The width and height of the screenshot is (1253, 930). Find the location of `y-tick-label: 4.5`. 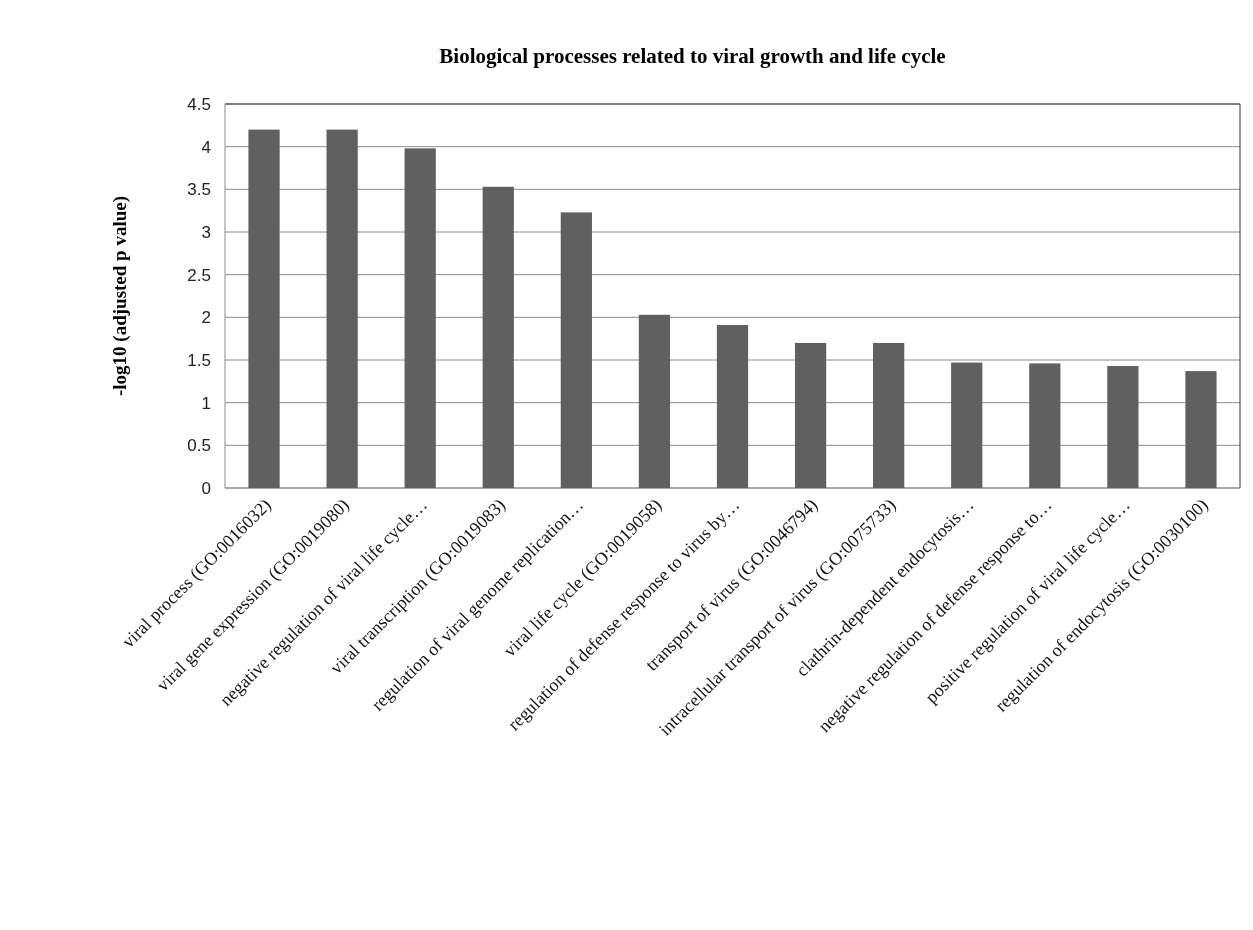

y-tick-label: 4.5 is located at coordinates (199, 104).